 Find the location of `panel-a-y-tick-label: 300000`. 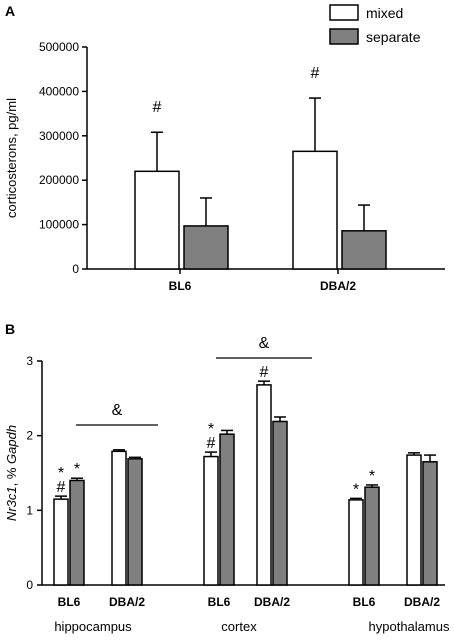

panel-a-y-tick-label: 300000 is located at coordinates (59, 136).